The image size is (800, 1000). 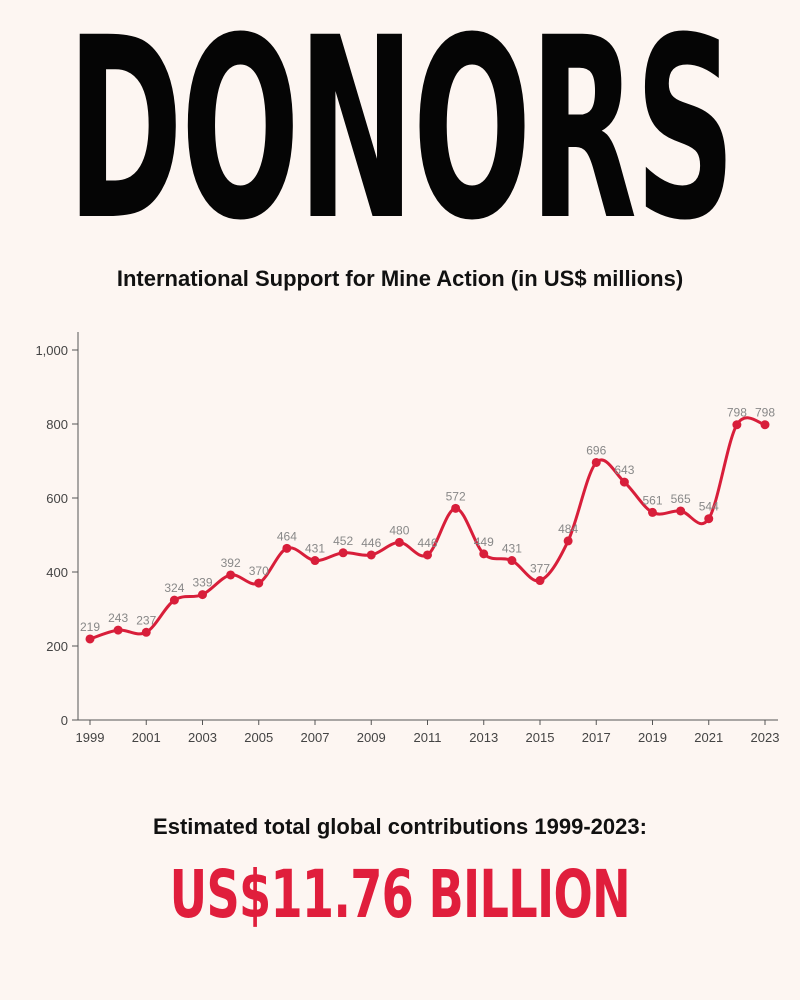 I want to click on y-tick-label: 1,000, so click(x=51, y=350).